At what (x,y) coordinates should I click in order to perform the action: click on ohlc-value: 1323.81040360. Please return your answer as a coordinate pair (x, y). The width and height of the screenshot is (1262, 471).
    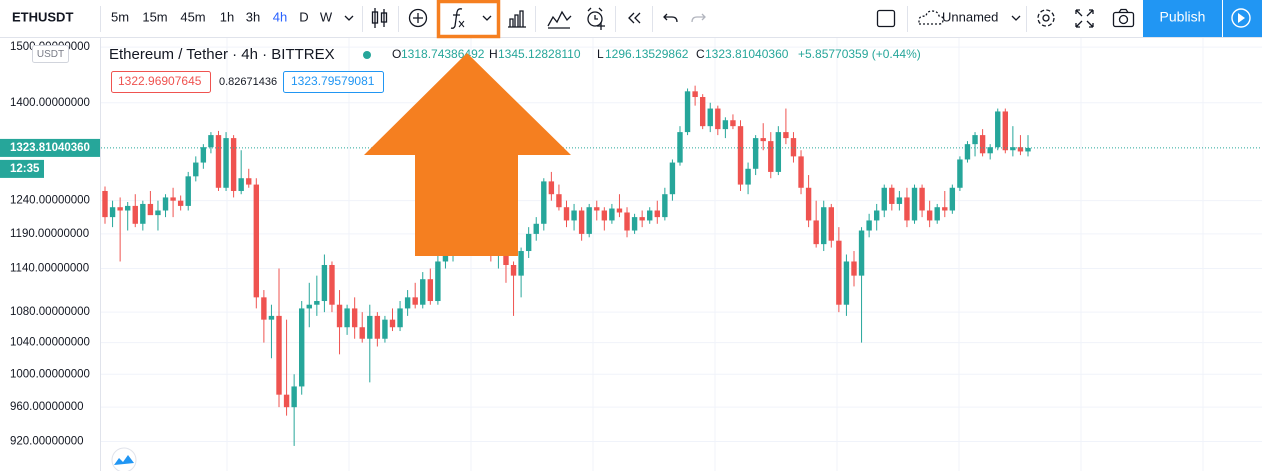
    Looking at the image, I should click on (747, 54).